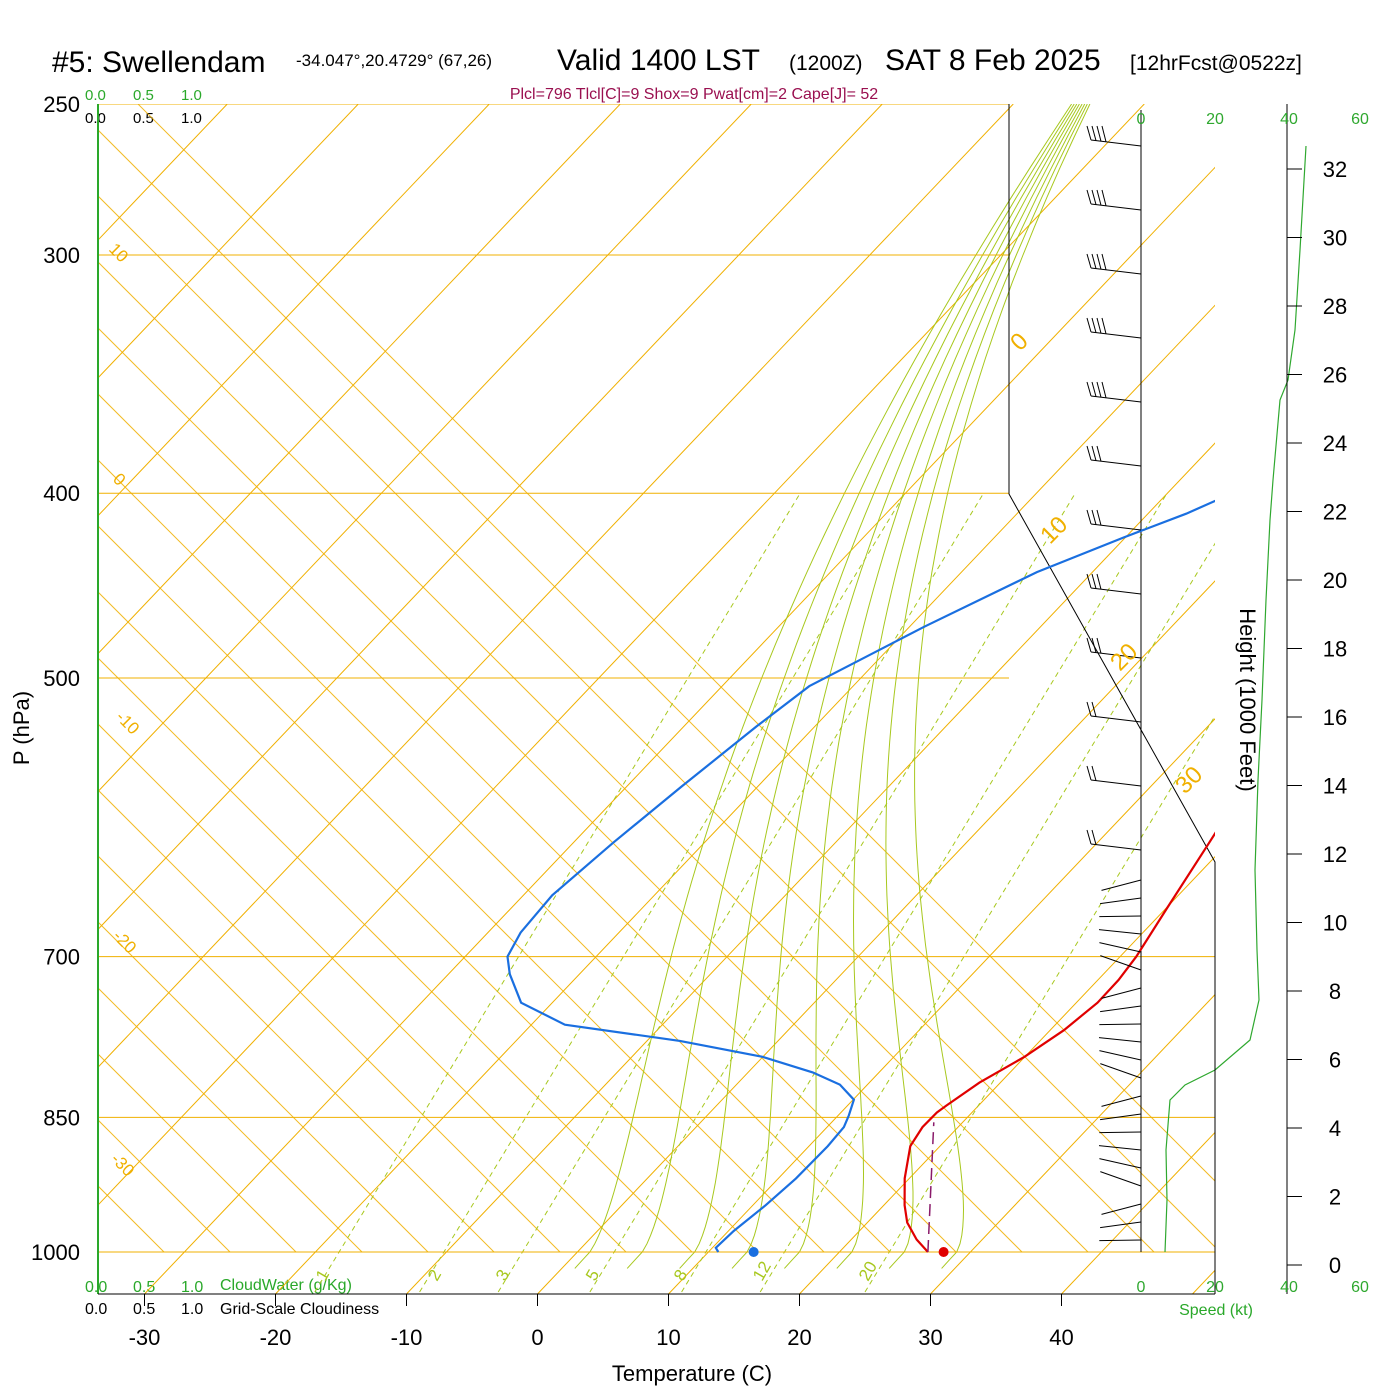 Image resolution: width=1400 pixels, height=1400 pixels. I want to click on height-tick-label: 20, so click(1335, 580).